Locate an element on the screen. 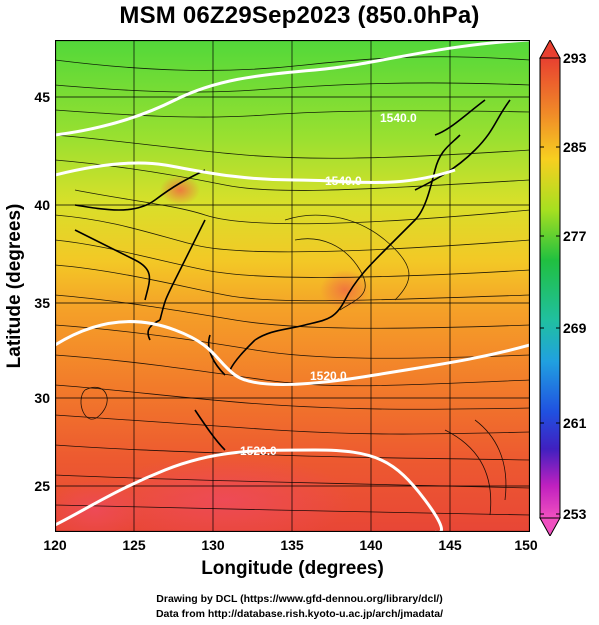 Image resolution: width=599 pixels, height=625 pixels. y-tick-label: 25 is located at coordinates (42, 486).